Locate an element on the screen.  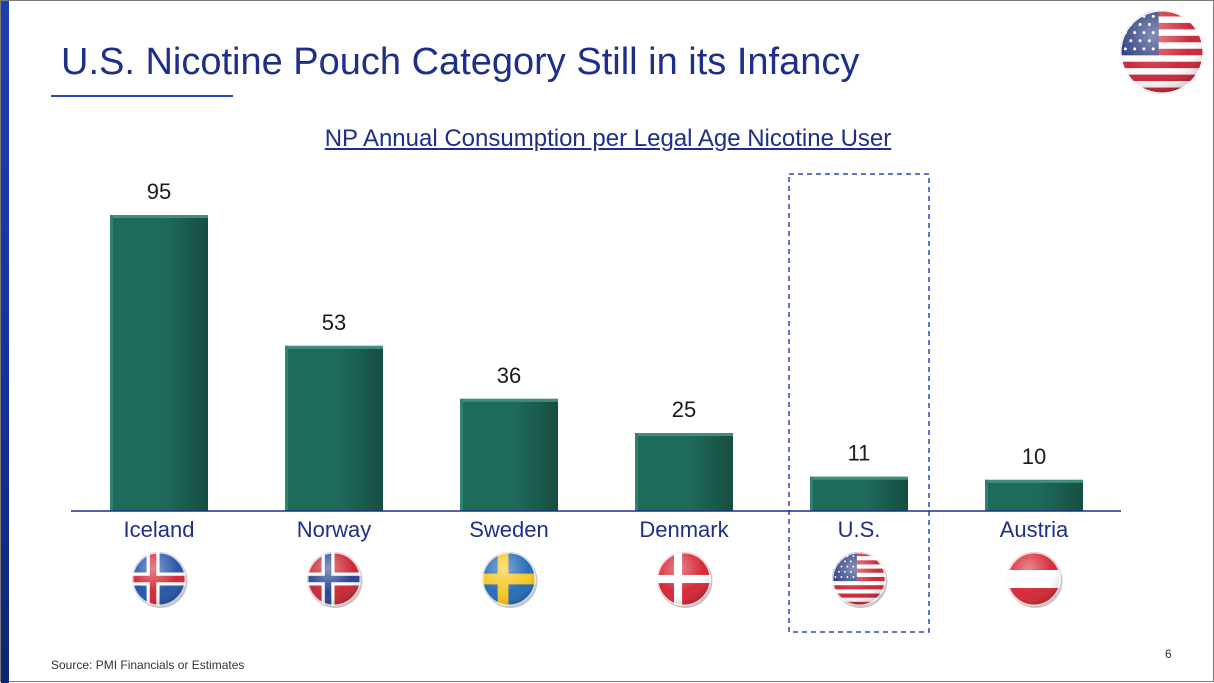
category-label: U.S. is located at coordinates (859, 529).